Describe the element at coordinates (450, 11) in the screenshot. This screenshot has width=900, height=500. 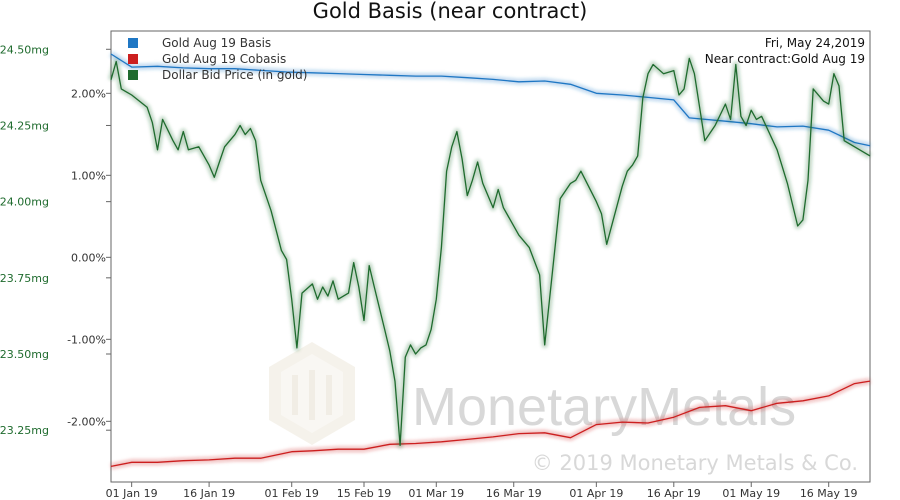
I see `chart-title: Gold Basis (near contract)` at that location.